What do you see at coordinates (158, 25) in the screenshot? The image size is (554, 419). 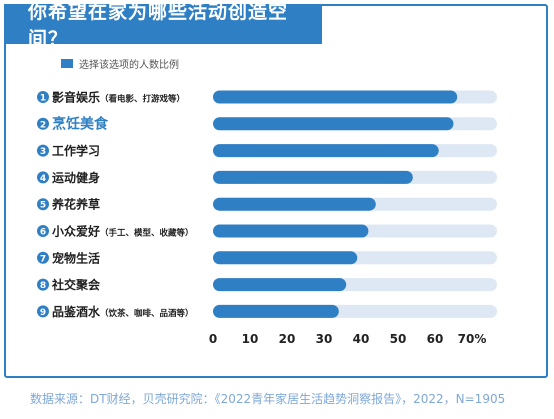 I see `chart-title-text: 你希望在家为哪些活动创造空间？` at bounding box center [158, 25].